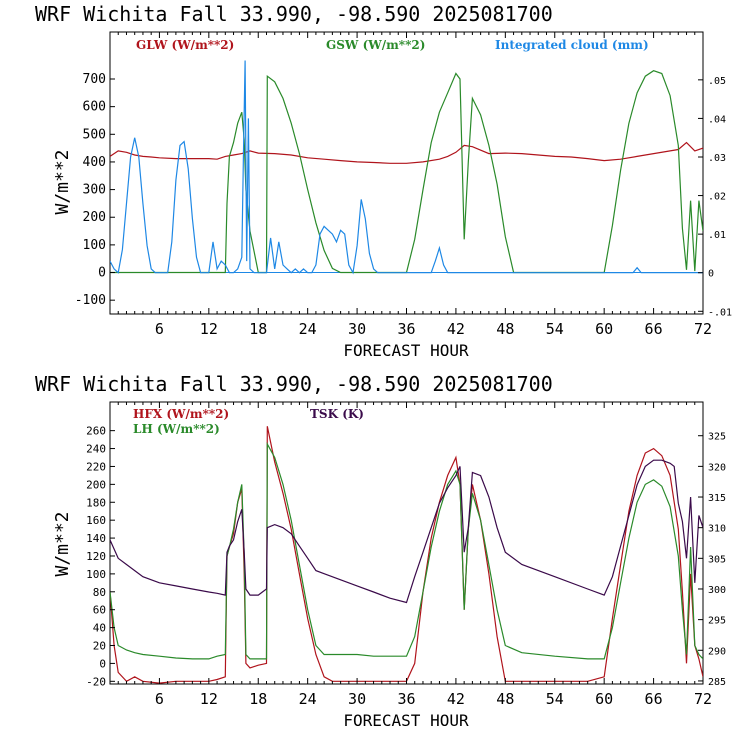 This screenshot has height=740, width=740. I want to click on y-tick-label: 400, so click(94, 162).